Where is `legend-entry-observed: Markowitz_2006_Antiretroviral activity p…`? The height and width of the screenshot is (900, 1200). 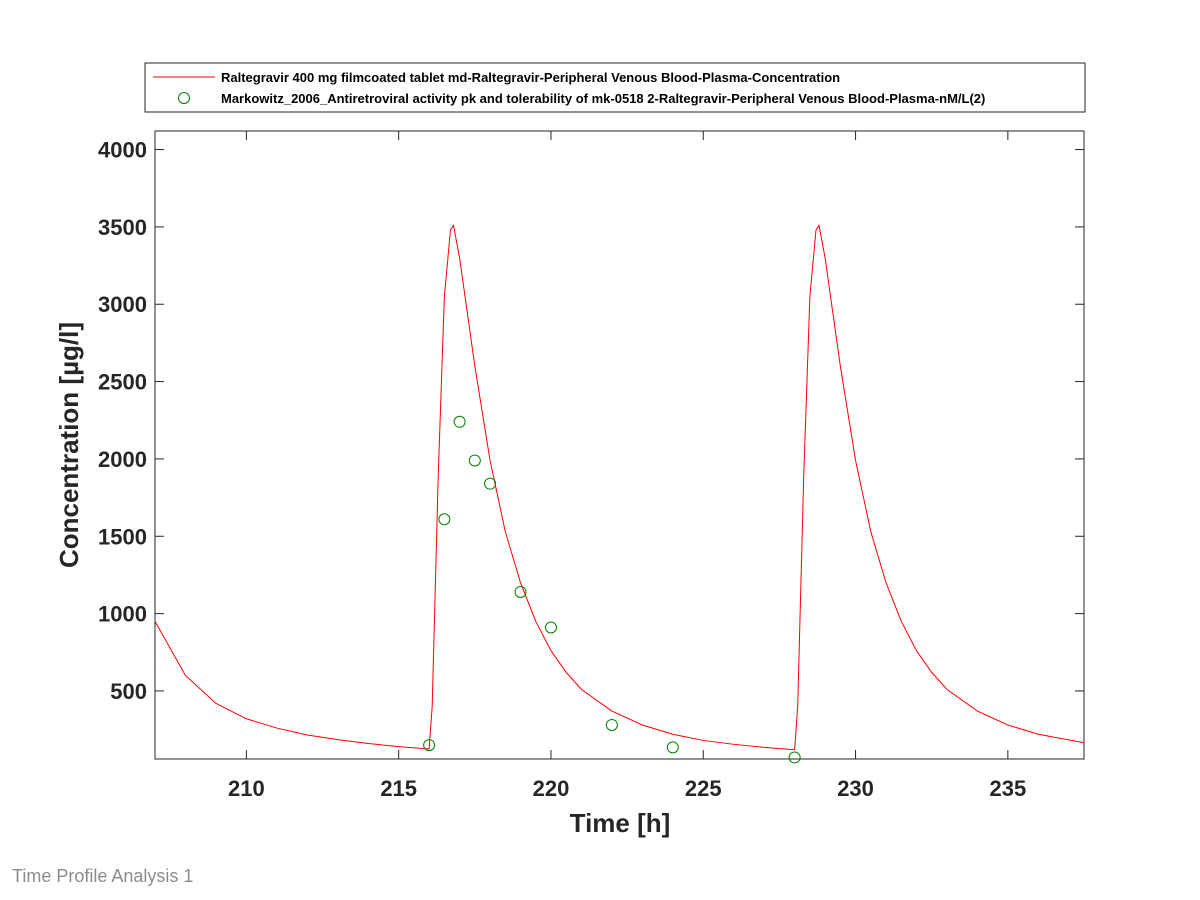
legend-entry-observed: Markowitz_2006_Antiretroviral activity p… is located at coordinates (603, 98).